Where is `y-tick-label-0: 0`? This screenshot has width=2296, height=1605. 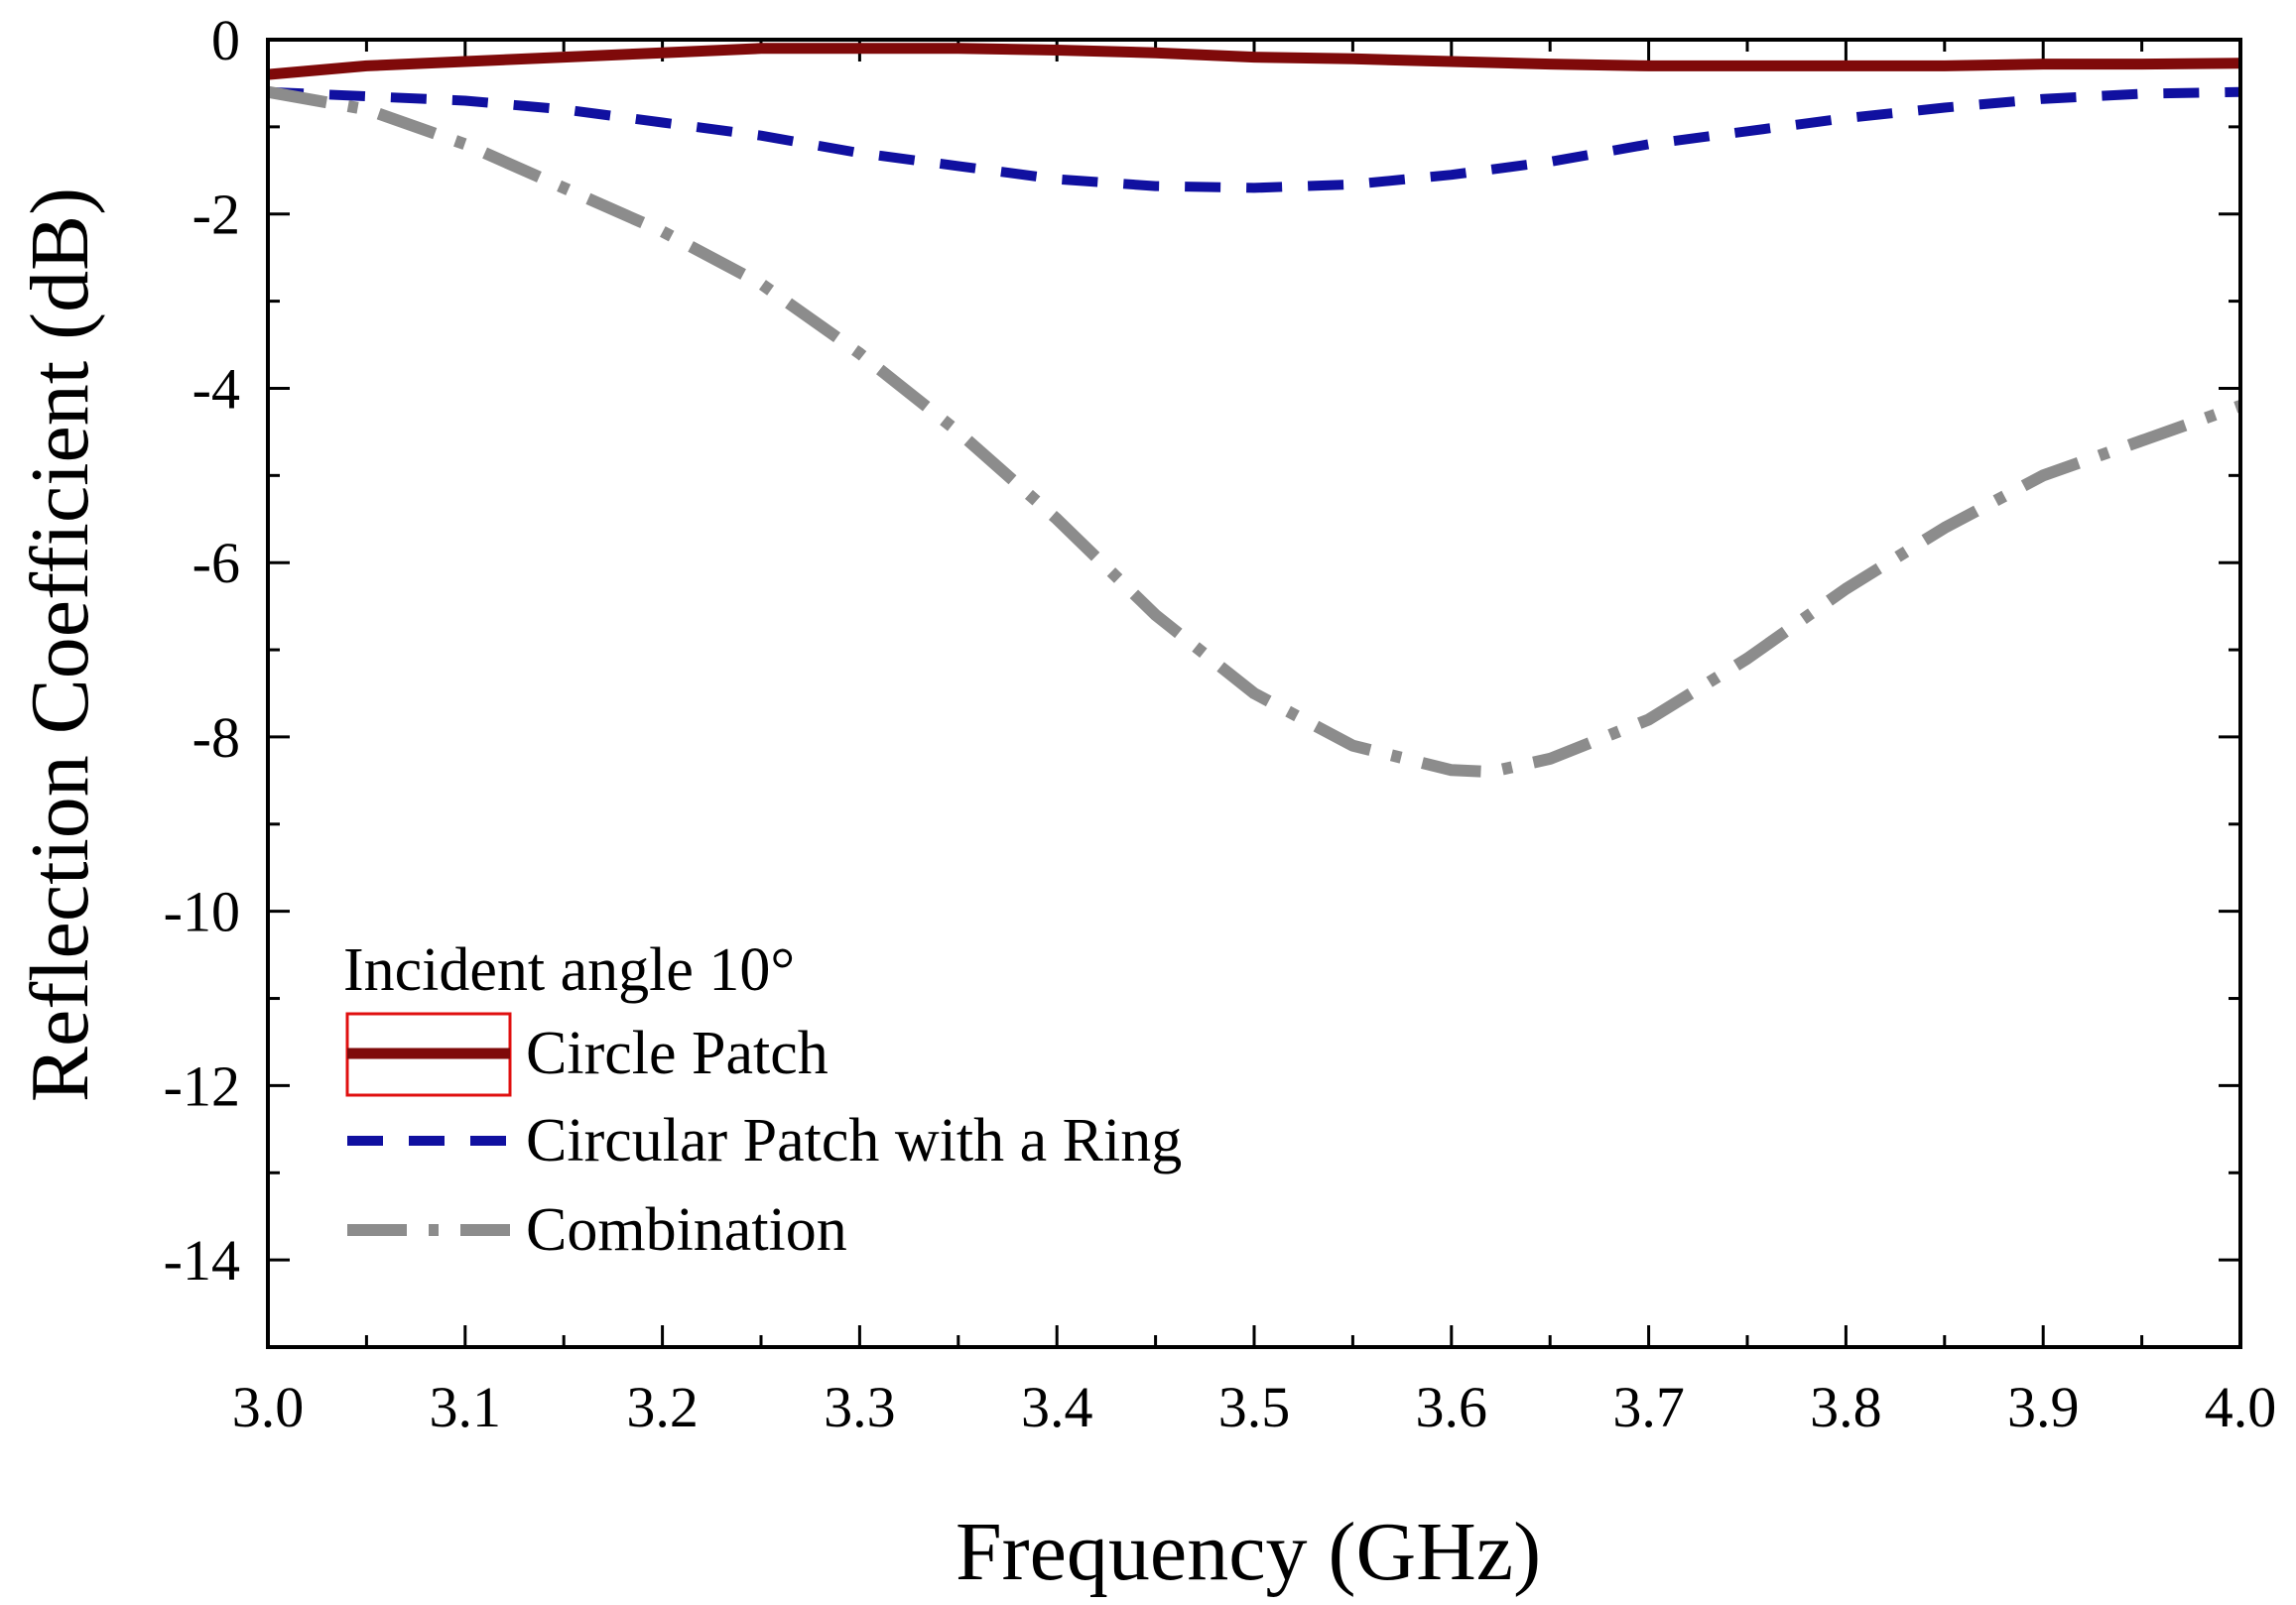 y-tick-label-0: 0 is located at coordinates (226, 40).